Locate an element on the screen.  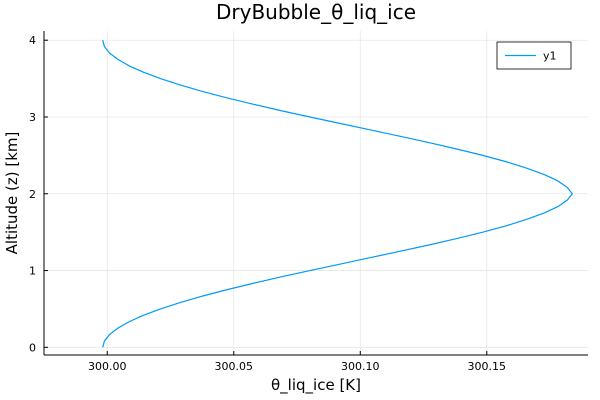
x-tick-label: 300.10 is located at coordinates (360, 366).